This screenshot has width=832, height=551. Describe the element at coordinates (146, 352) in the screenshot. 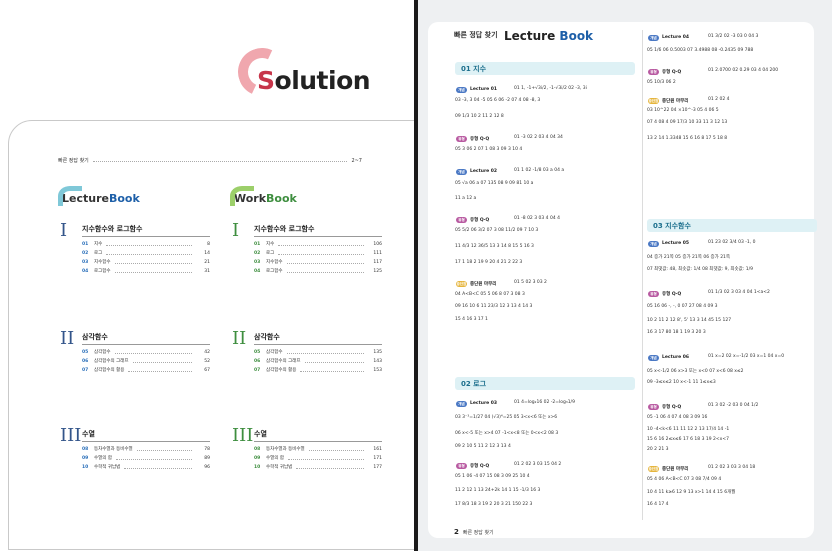

I see `toc-item: 05 삼각함수 42` at that location.